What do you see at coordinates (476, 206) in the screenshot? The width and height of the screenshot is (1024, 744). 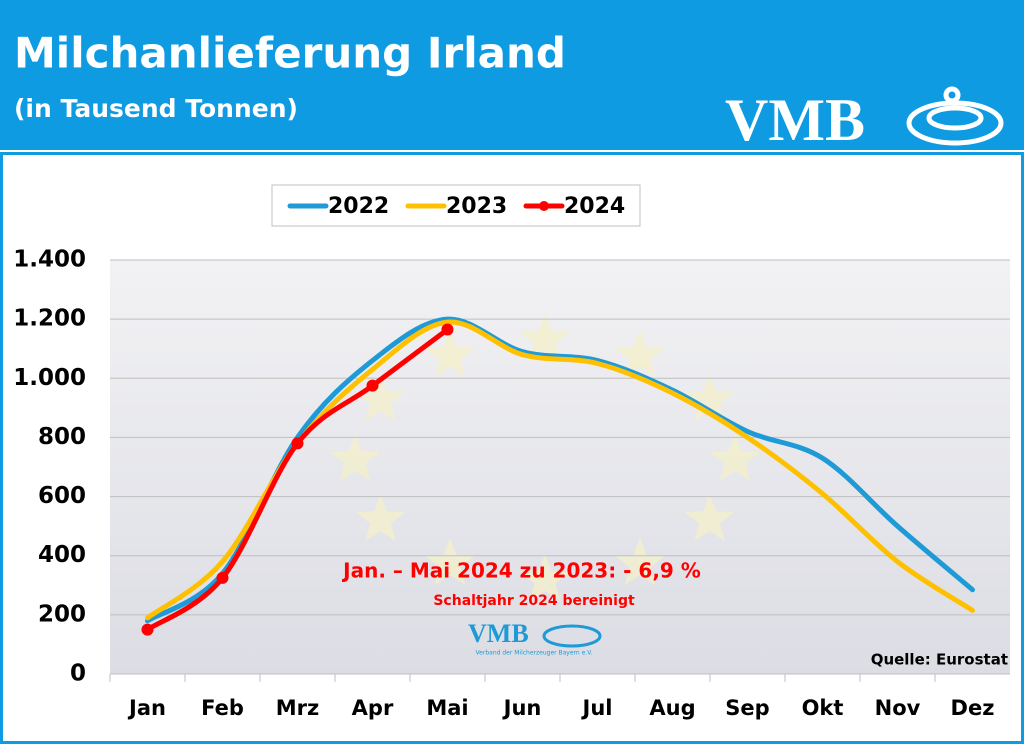 I see `legend-label: 2023` at bounding box center [476, 206].